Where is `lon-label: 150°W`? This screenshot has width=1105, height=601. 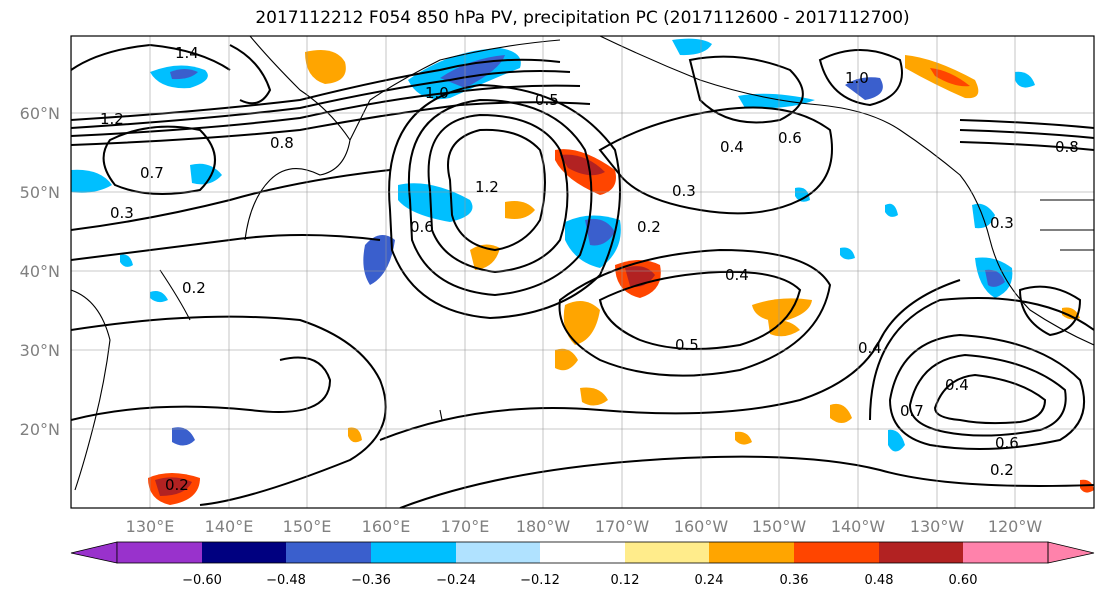
lon-label: 150°W is located at coordinates (779, 526).